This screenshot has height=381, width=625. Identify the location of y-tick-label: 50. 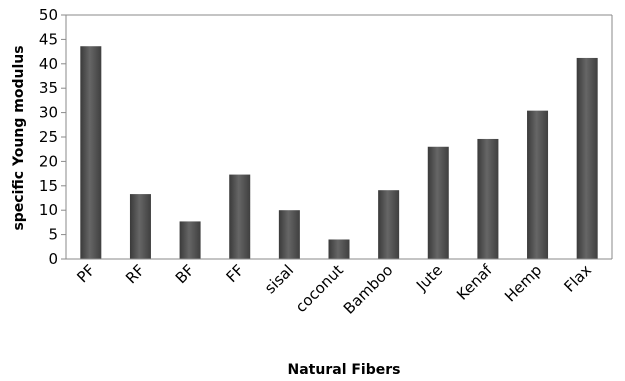
(48, 15).